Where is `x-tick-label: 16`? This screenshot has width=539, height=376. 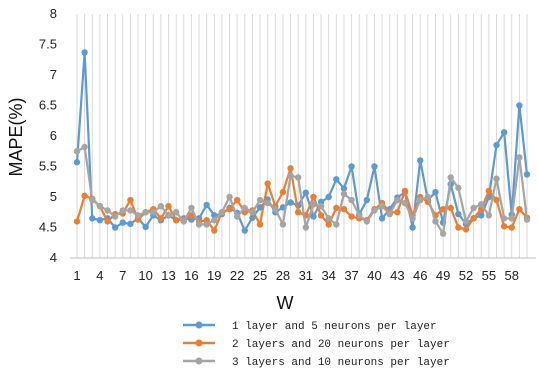
x-tick-label: 16 is located at coordinates (191, 275).